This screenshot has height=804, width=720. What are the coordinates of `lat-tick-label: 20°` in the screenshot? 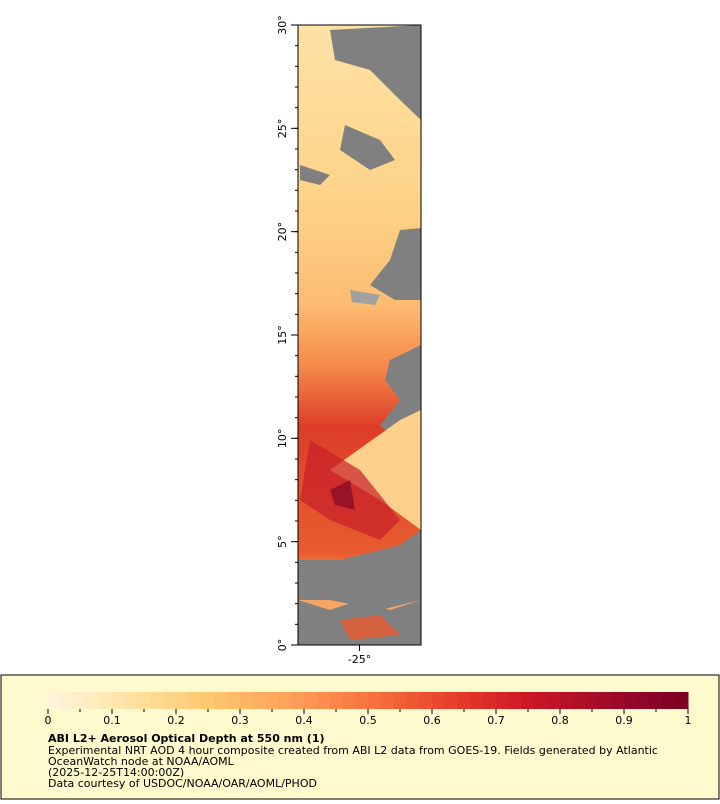 It's located at (282, 232).